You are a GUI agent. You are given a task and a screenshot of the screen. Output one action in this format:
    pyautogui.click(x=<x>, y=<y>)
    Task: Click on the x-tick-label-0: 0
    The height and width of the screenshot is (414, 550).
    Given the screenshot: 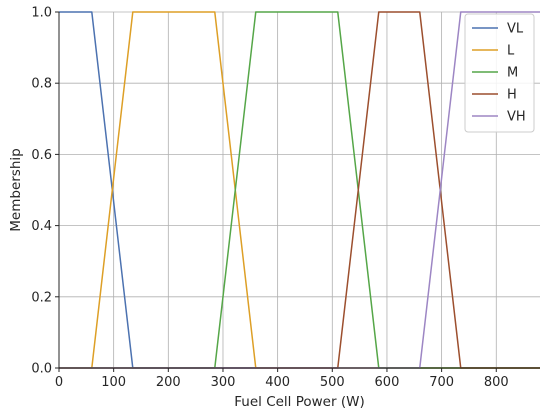 What is the action you would take?
    pyautogui.click(x=59, y=382)
    